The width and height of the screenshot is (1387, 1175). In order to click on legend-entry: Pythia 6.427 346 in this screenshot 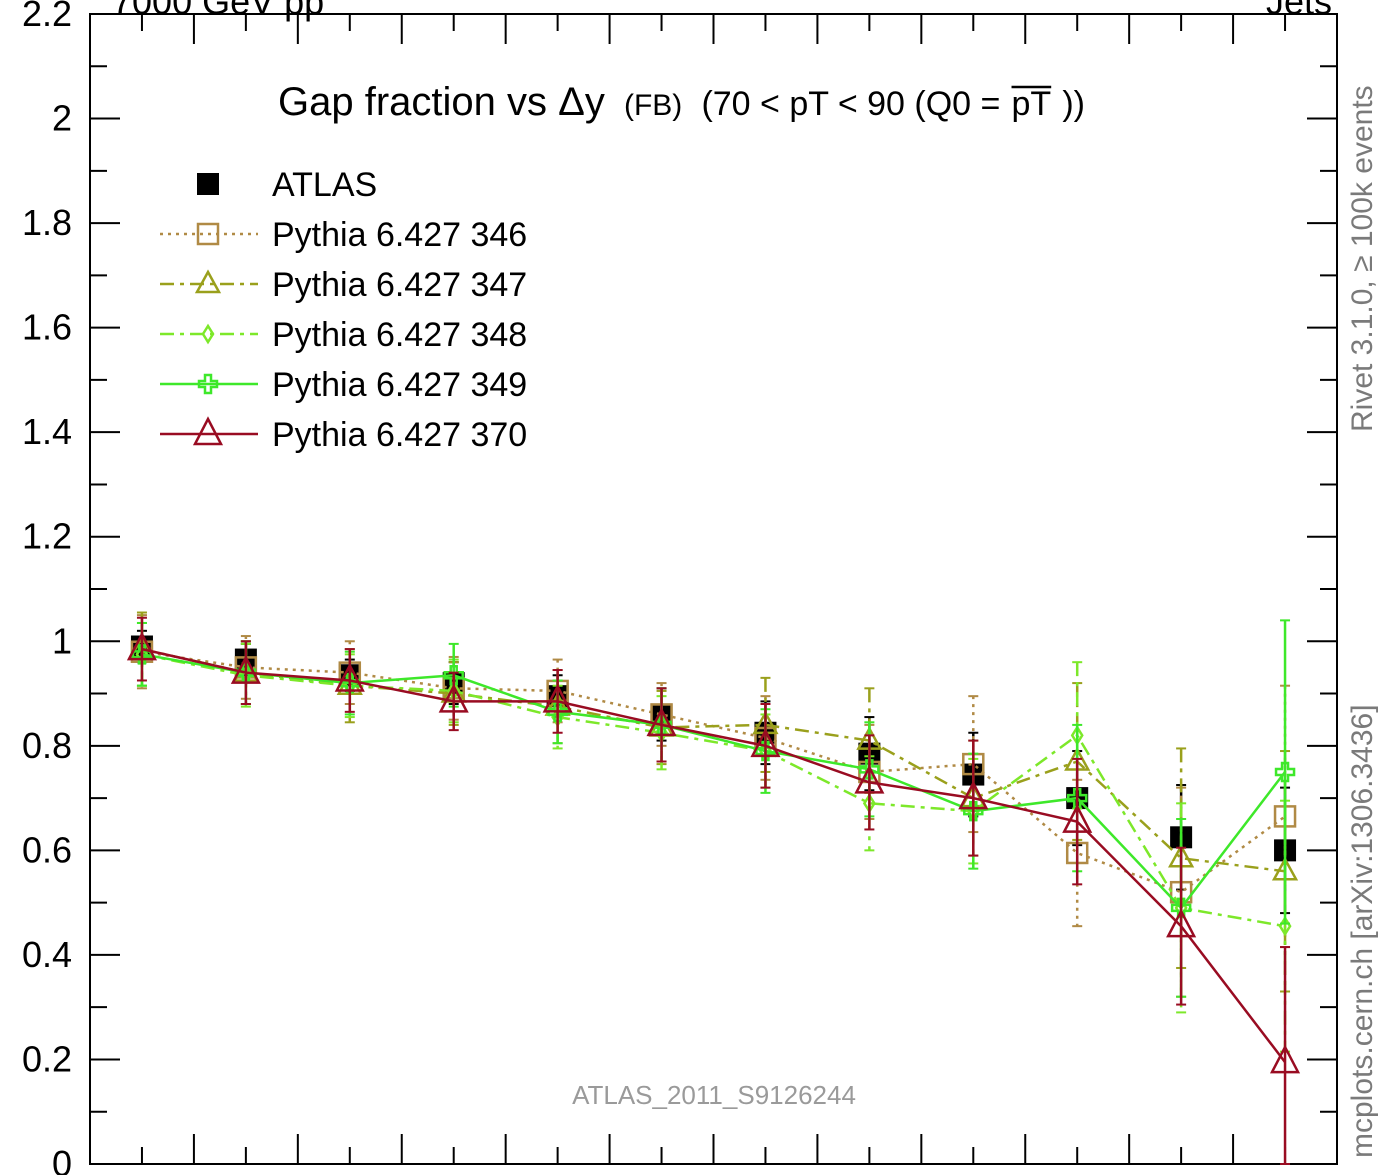, I will do `click(343, 235)`.